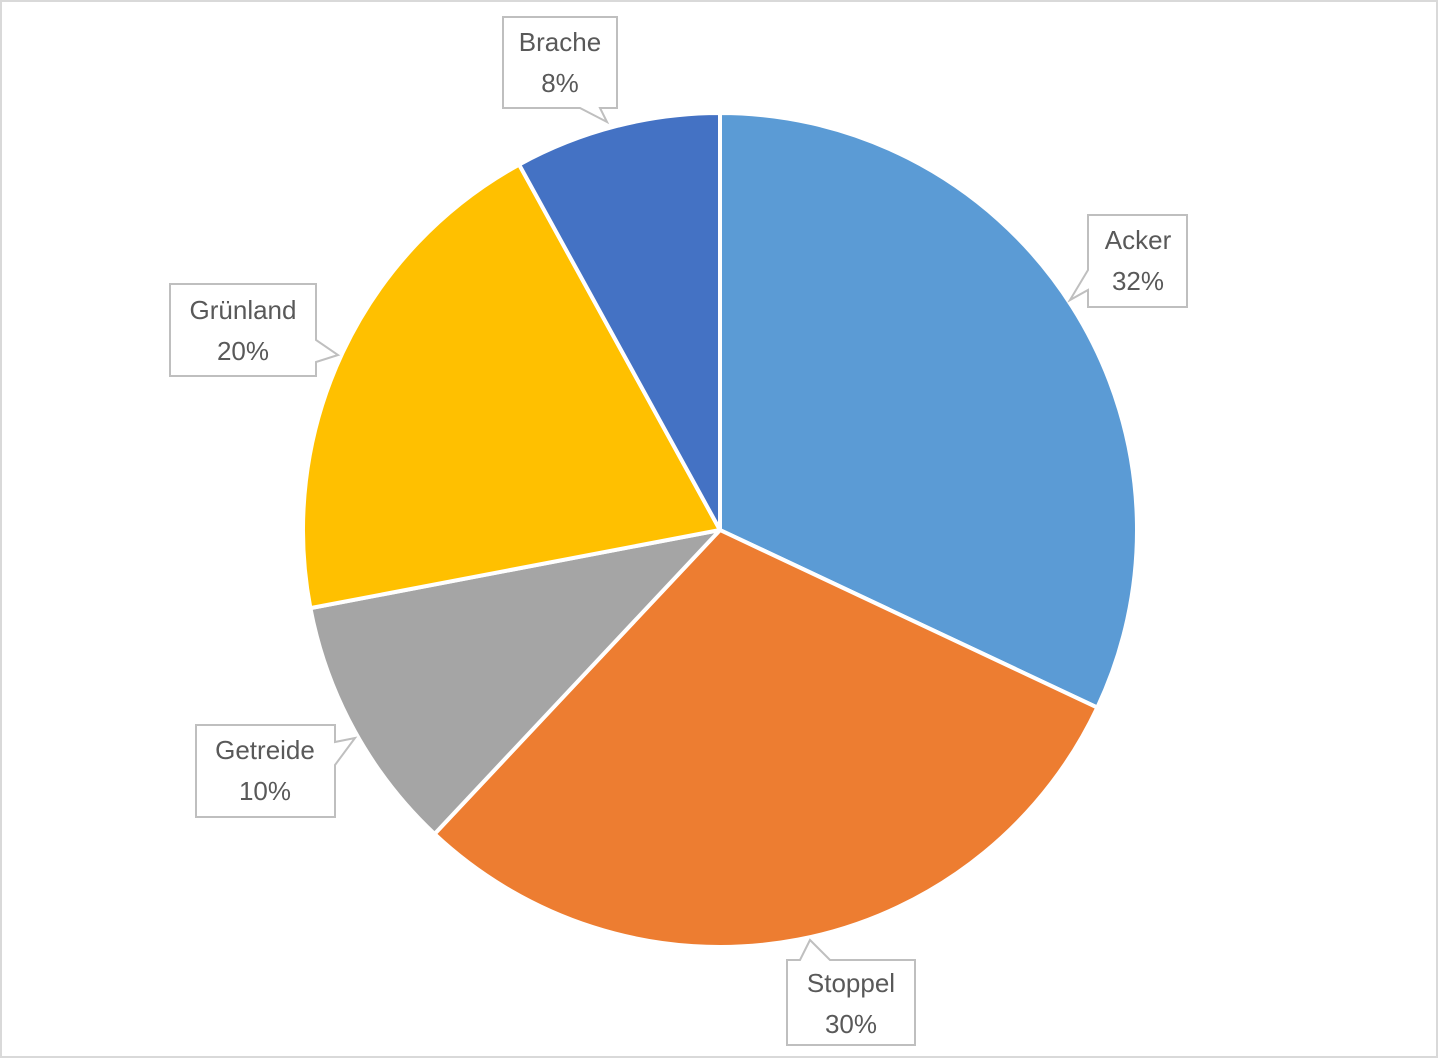  I want to click on slice-label: Grünland, so click(243, 310).